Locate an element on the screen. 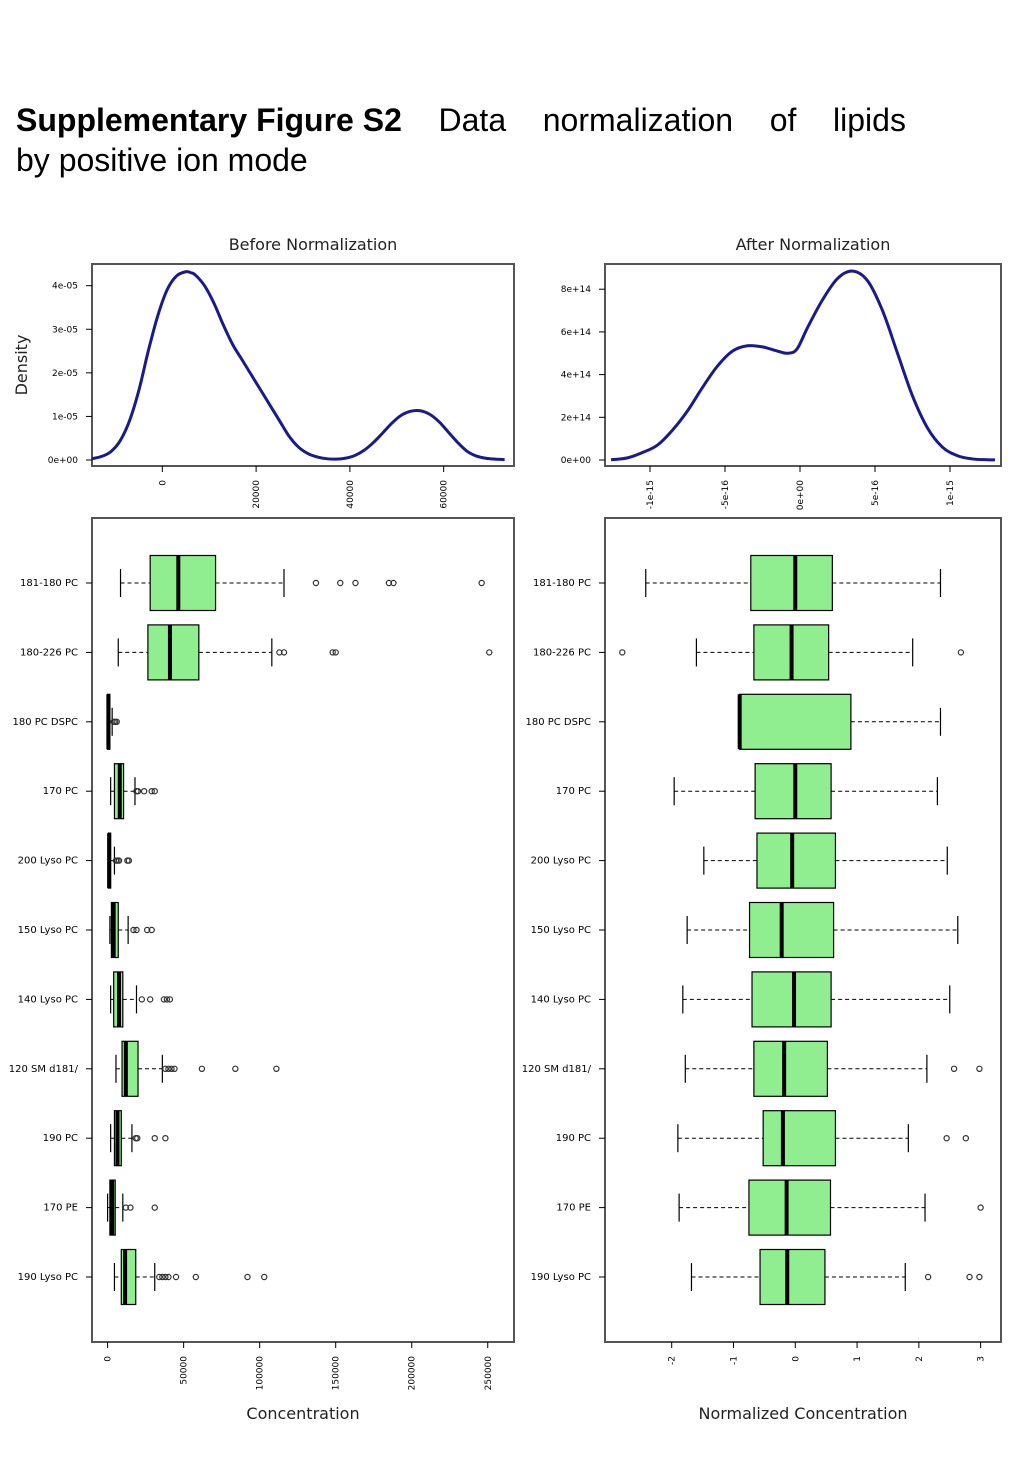 The image size is (1024, 1479). x-tick-label: 20000 is located at coordinates (257, 494).